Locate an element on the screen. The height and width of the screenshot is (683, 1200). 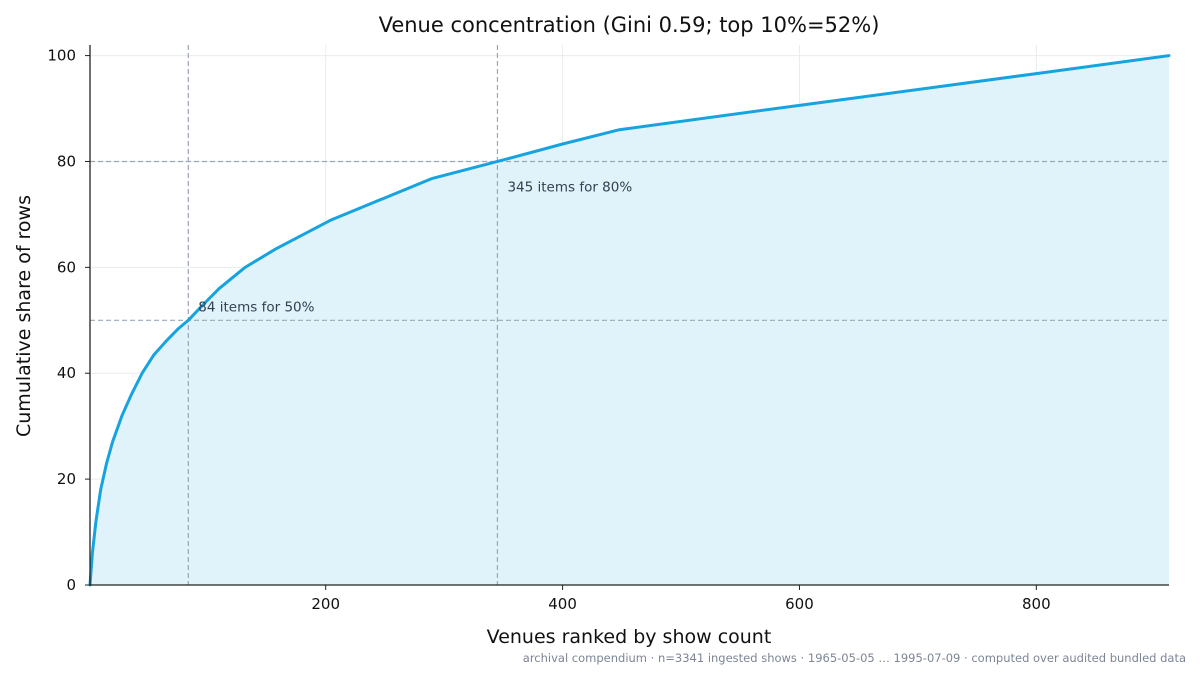
annotations: 84 items for 50% 345 items for 80% is located at coordinates (415, 247).